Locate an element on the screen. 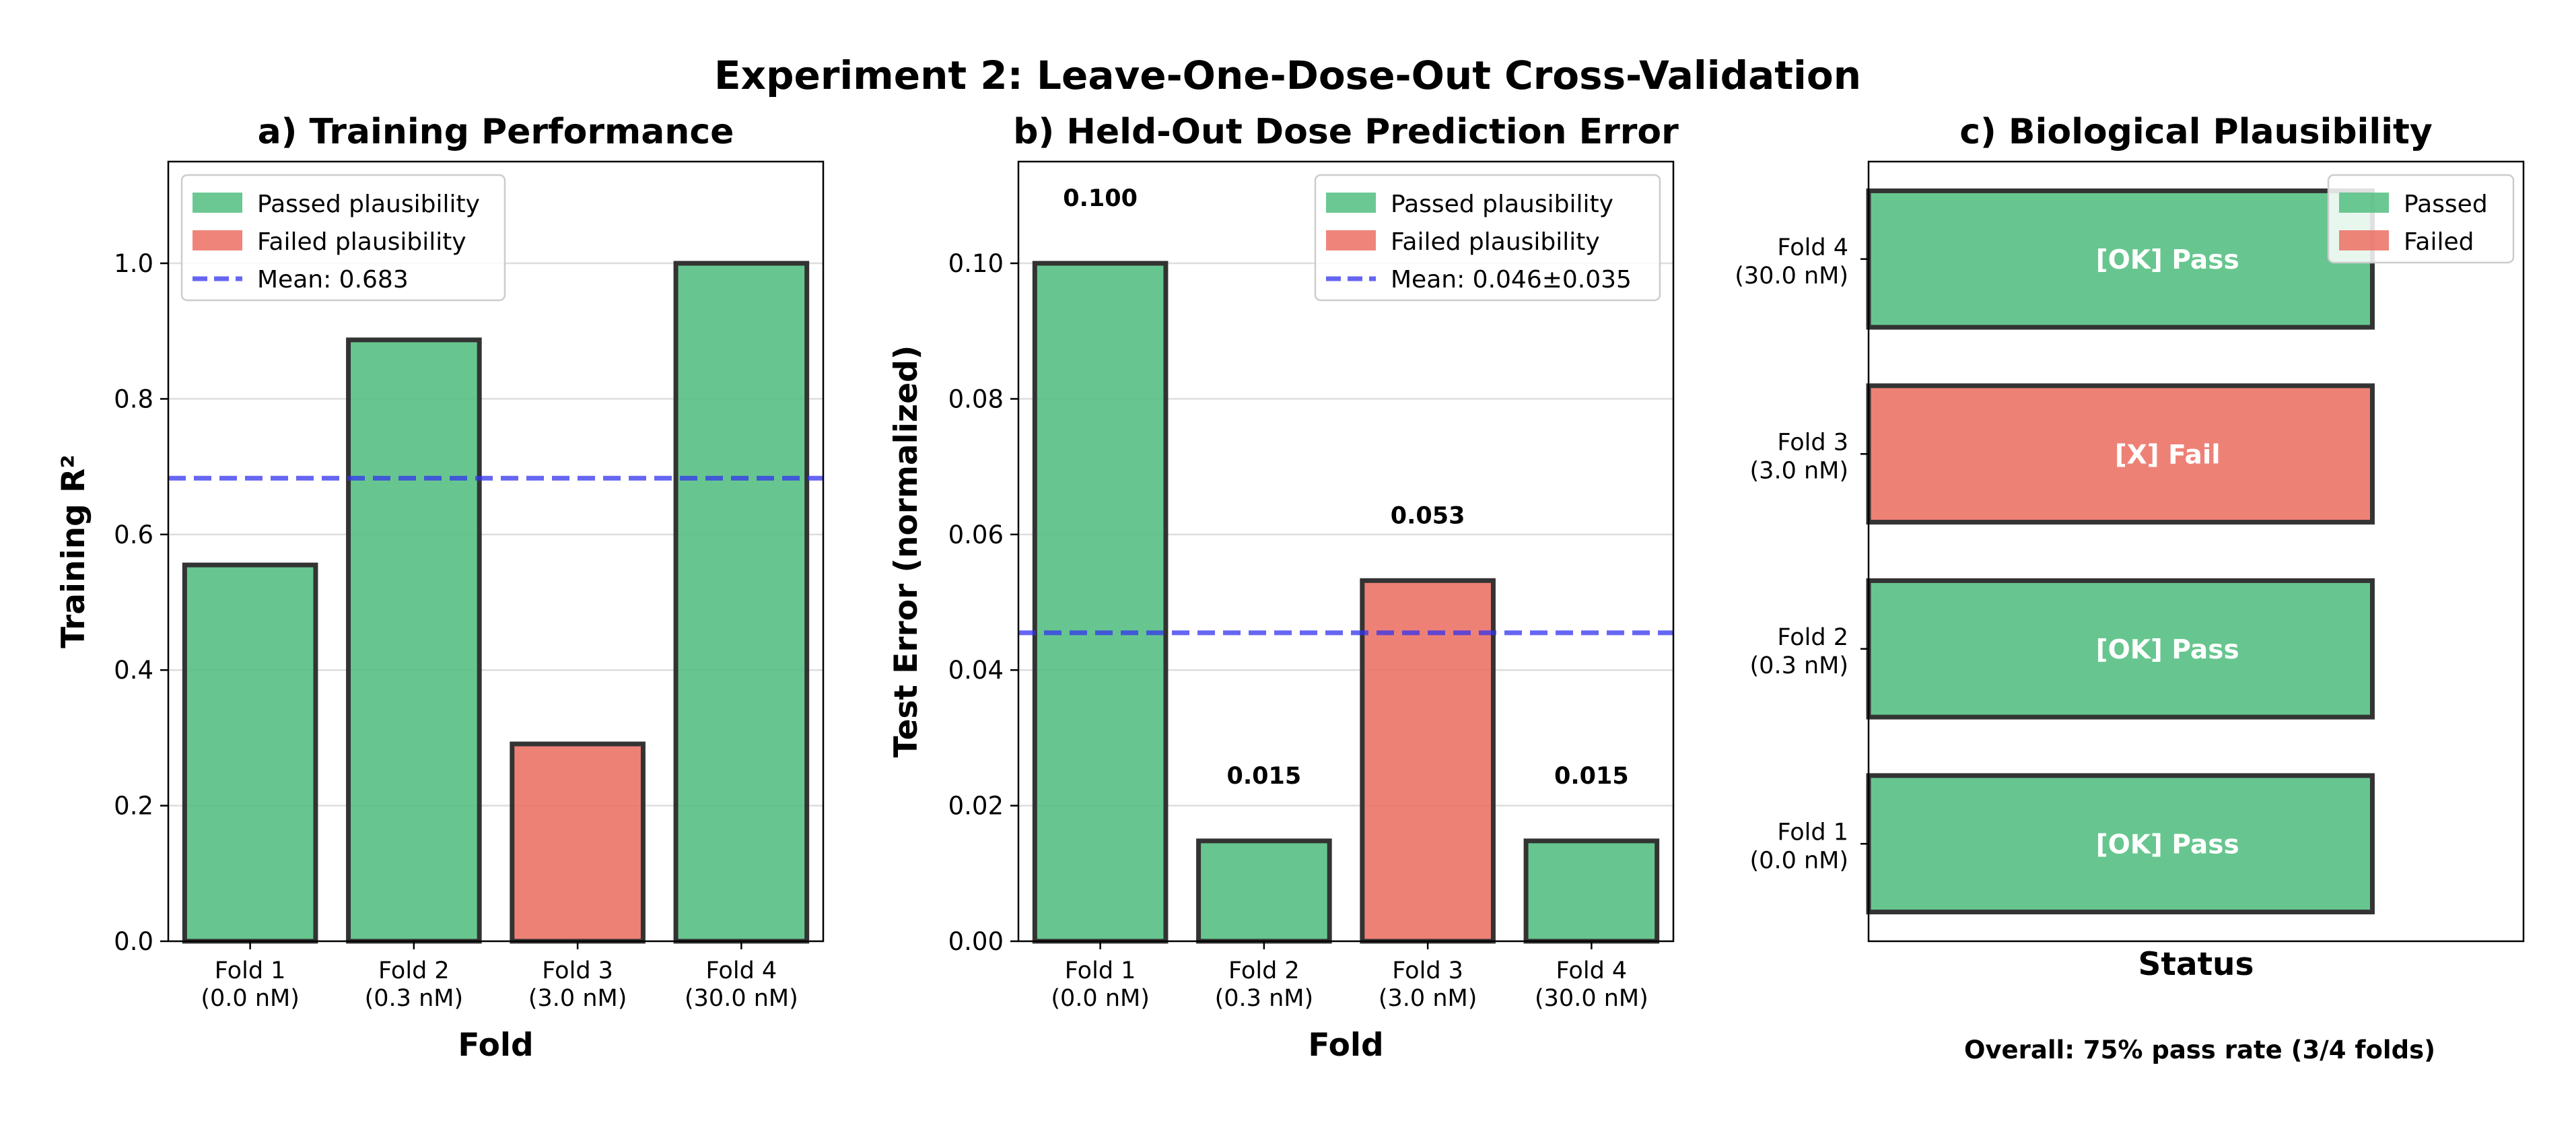 This screenshot has height=1121, width=2576. panel-title: b) Held-Out Dose Prediction Error is located at coordinates (1346, 132).